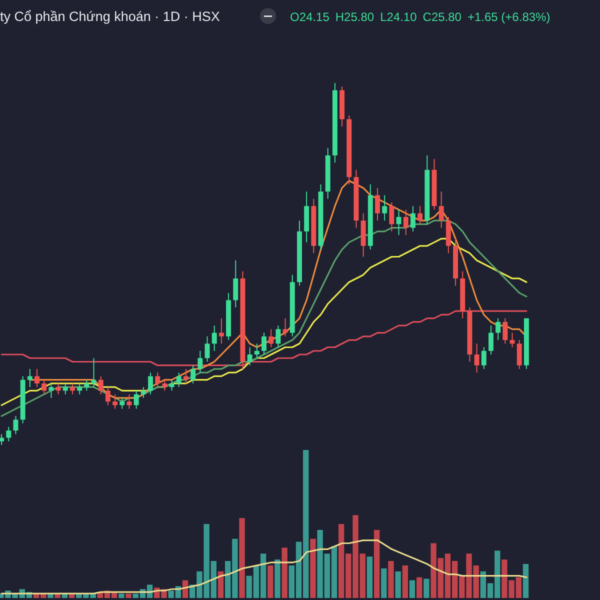 The image size is (600, 600). What do you see at coordinates (354, 17) in the screenshot?
I see `text: H25.80` at bounding box center [354, 17].